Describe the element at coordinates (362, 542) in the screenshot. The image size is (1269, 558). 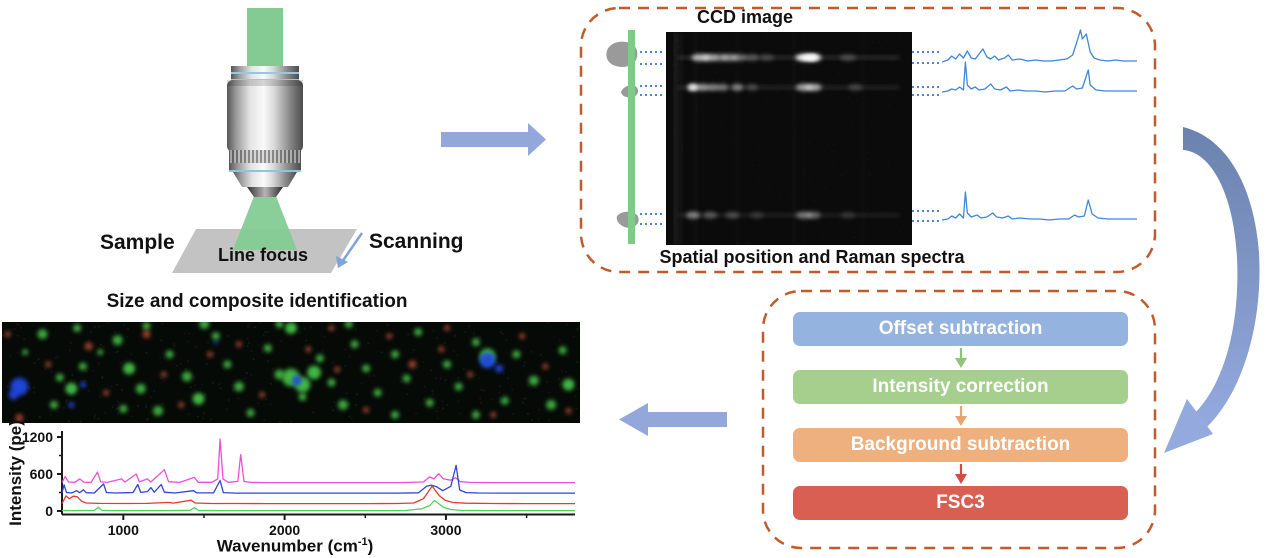
I see `x-axis-label-sup: -1` at that location.